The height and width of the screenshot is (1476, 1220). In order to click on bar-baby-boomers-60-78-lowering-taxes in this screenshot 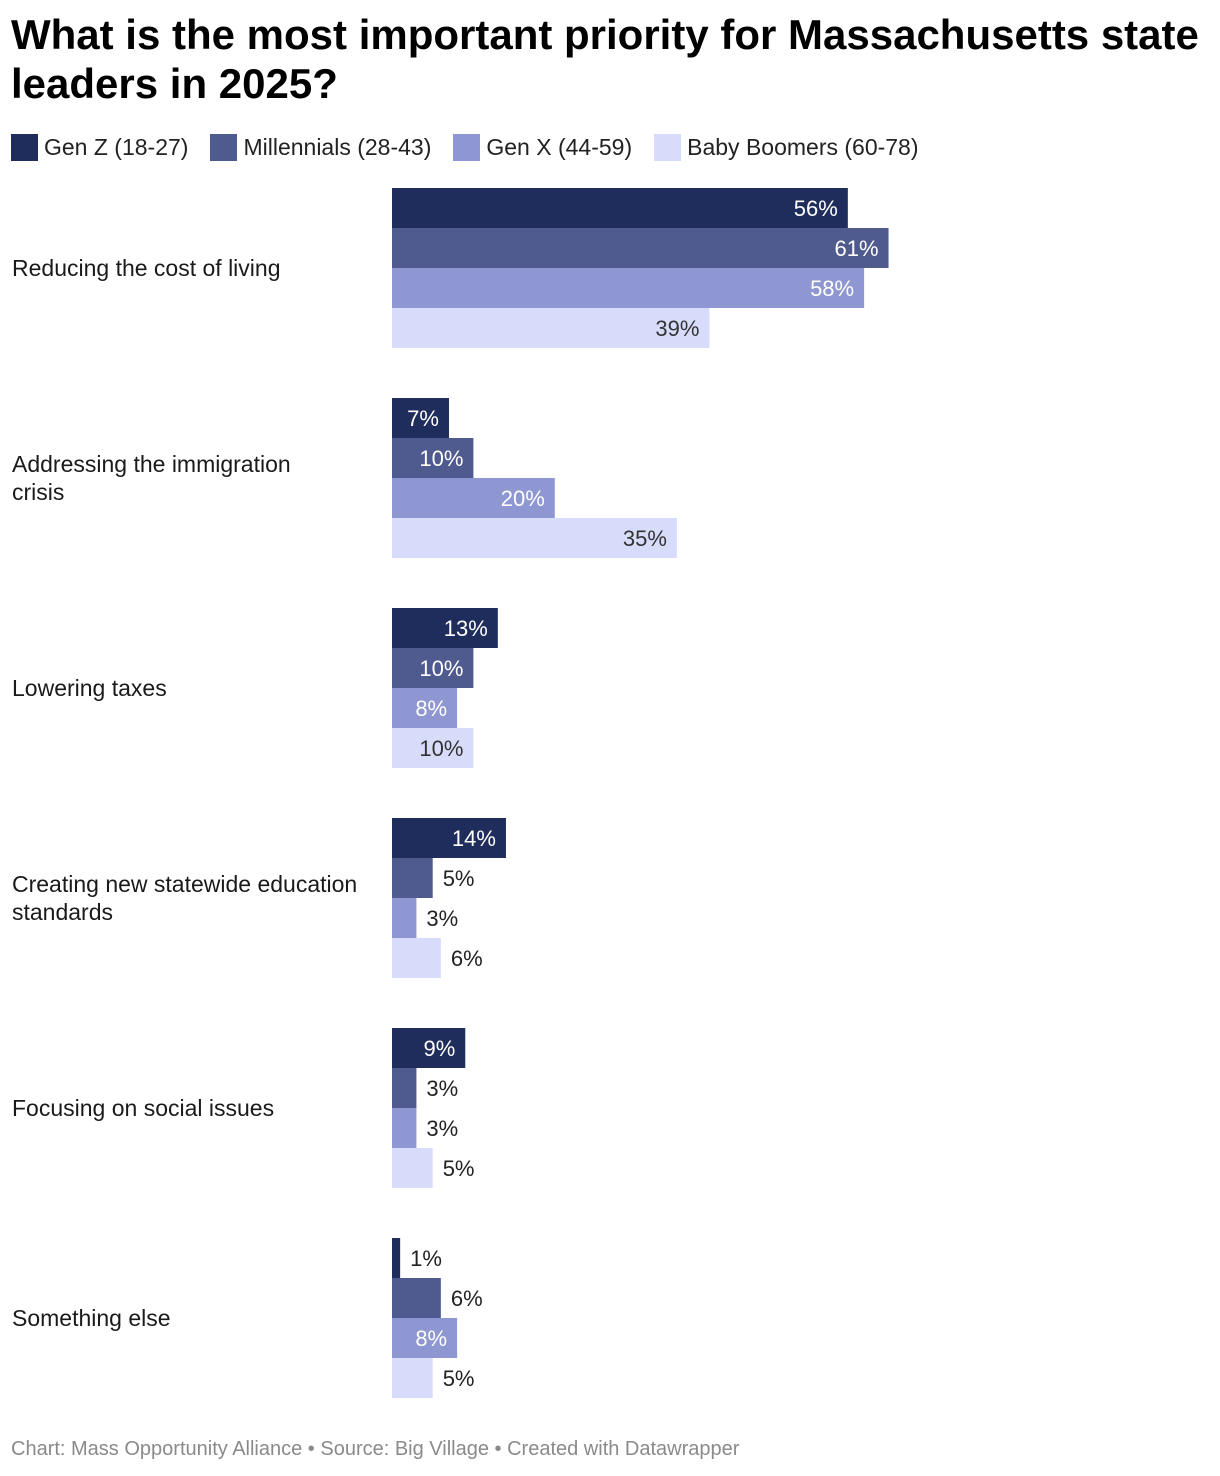, I will do `click(433, 748)`.